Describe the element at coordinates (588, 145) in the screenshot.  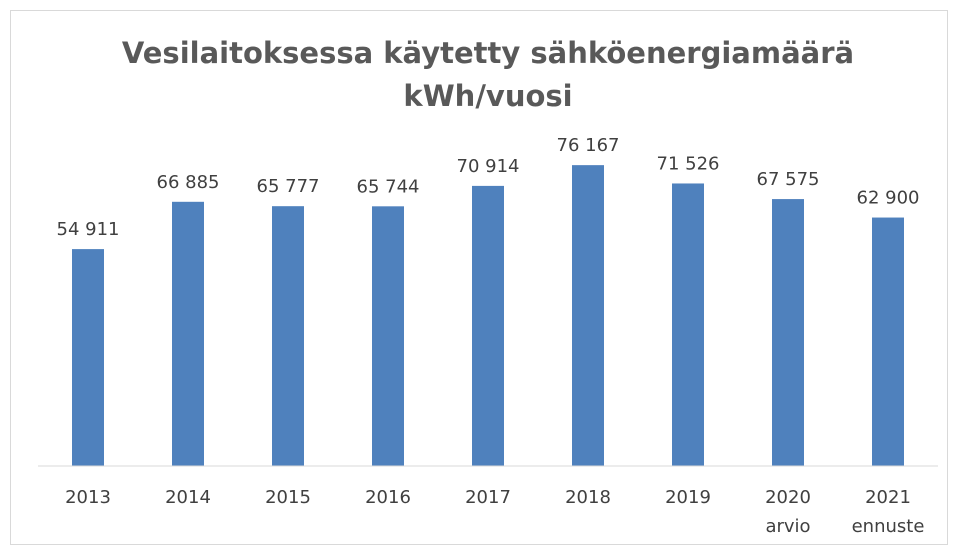
I see `data-label: 76 167` at that location.